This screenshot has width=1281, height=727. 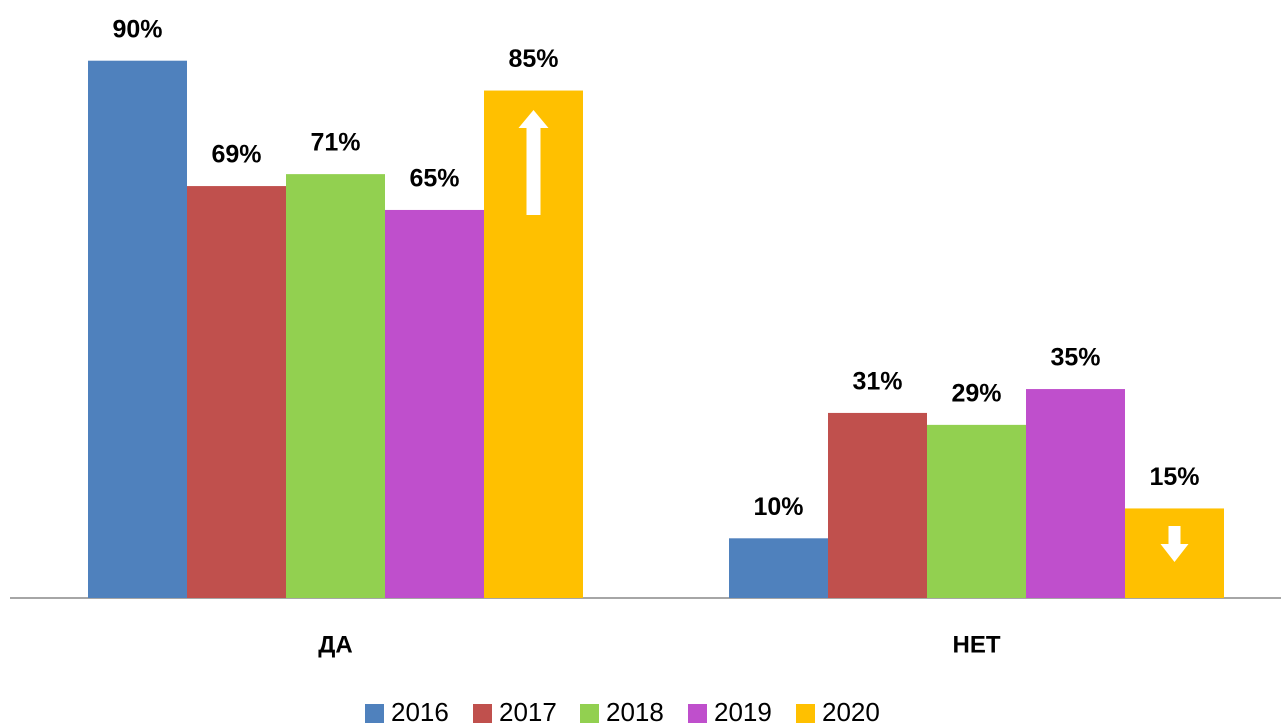 What do you see at coordinates (533, 59) in the screenshot?
I see `data-label: 85%` at bounding box center [533, 59].